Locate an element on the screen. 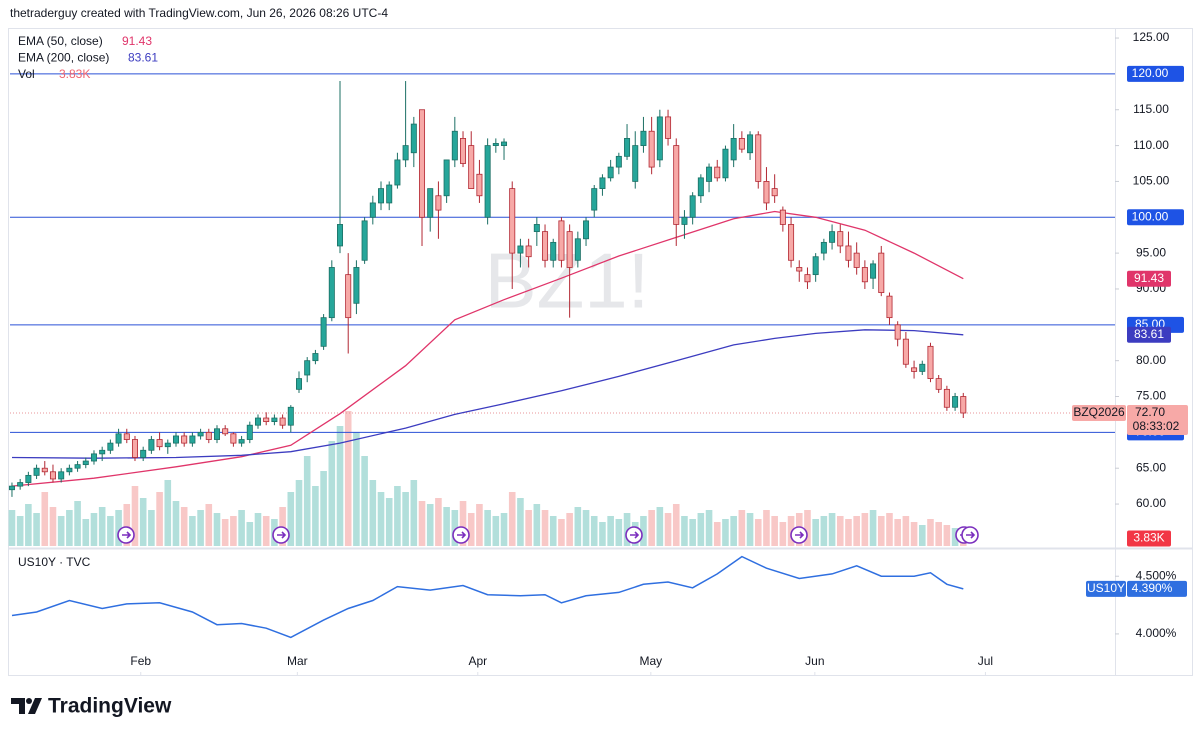  us10y-tick-label: 4.500% is located at coordinates (1156, 575).